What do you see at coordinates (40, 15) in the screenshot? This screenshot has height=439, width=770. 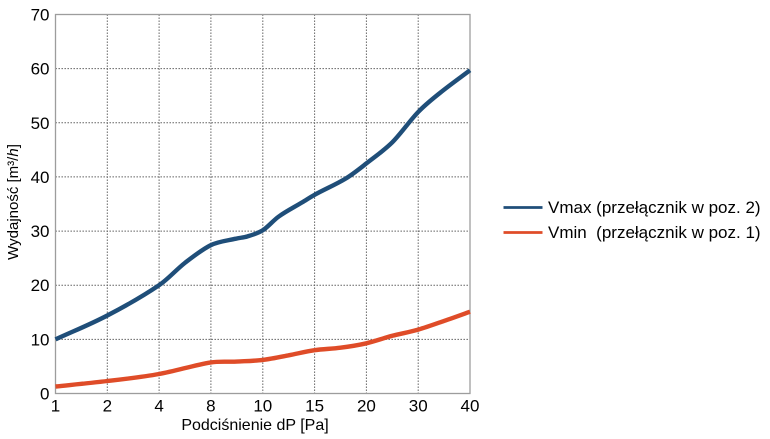 I see `svg-text: 70` at bounding box center [40, 15].